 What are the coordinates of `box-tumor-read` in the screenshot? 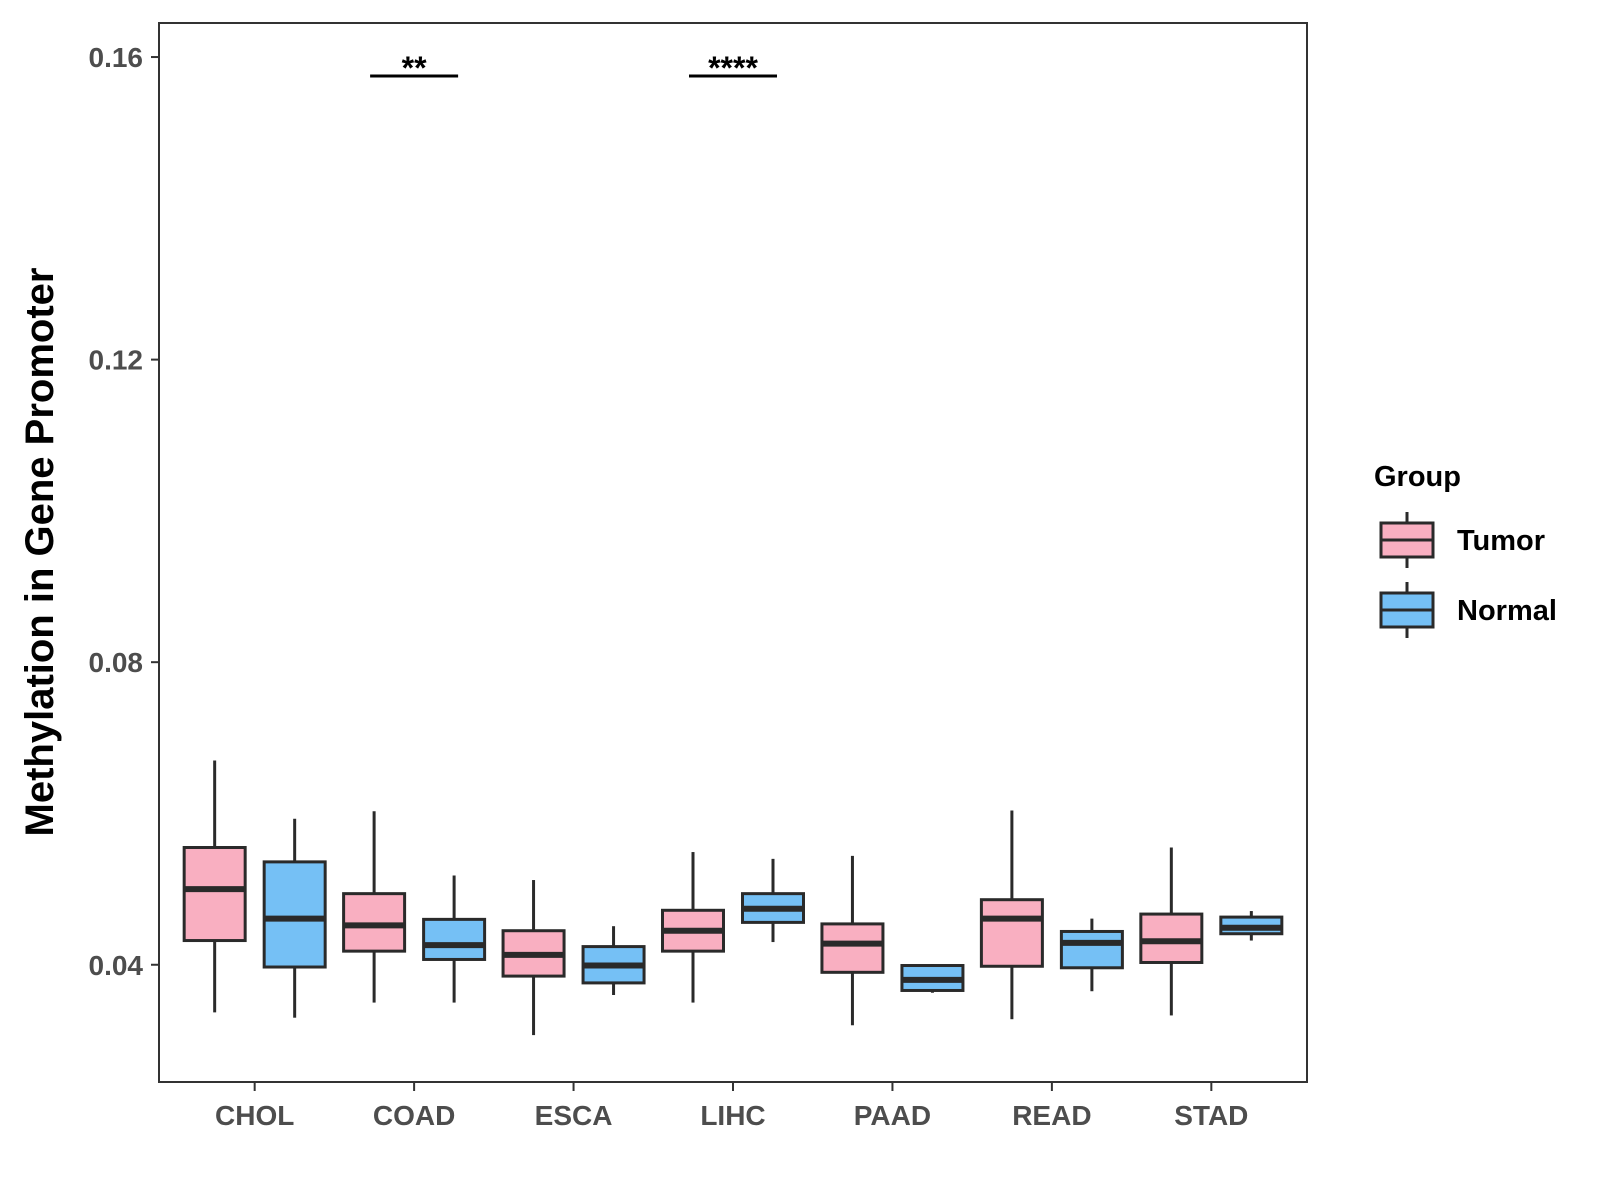 It's located at (1011, 915).